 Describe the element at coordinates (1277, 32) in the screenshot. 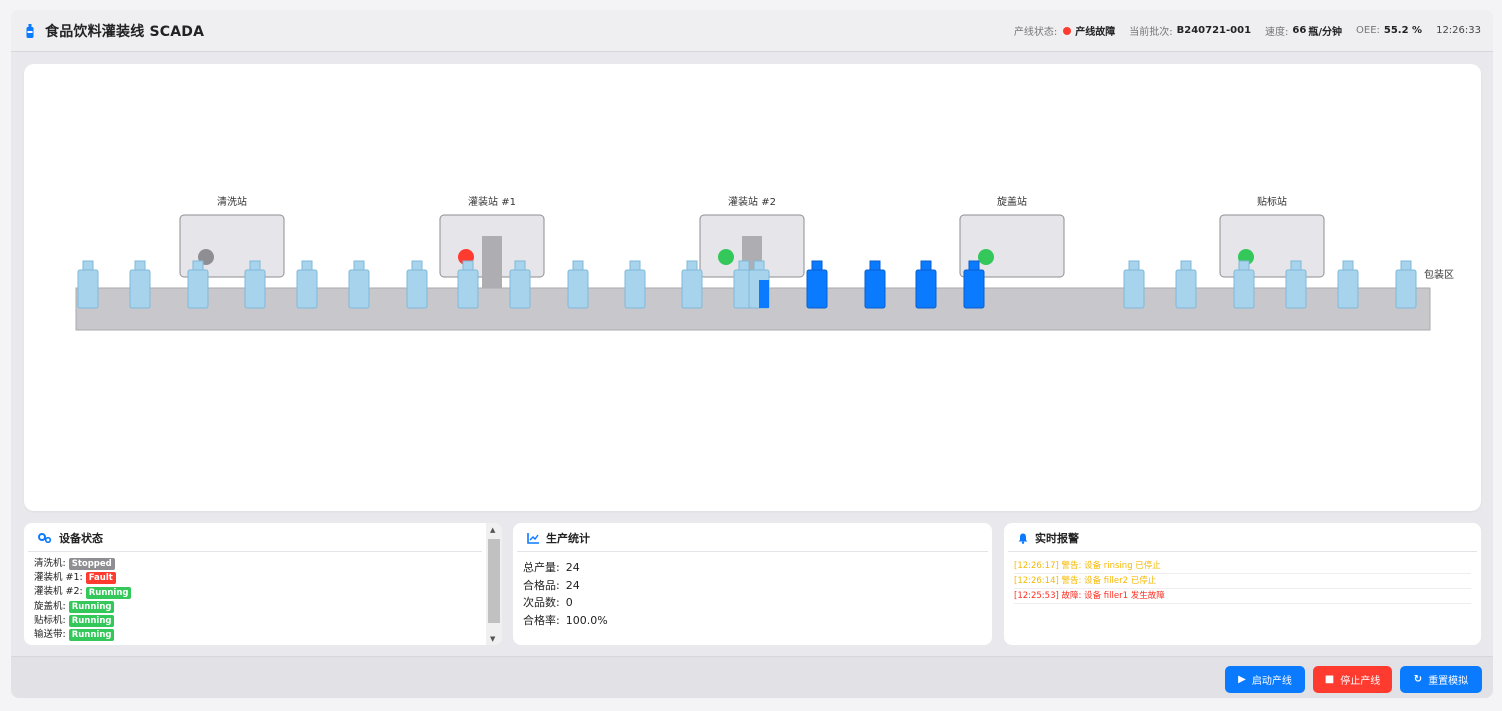

I see `speed-label: 速度:` at that location.